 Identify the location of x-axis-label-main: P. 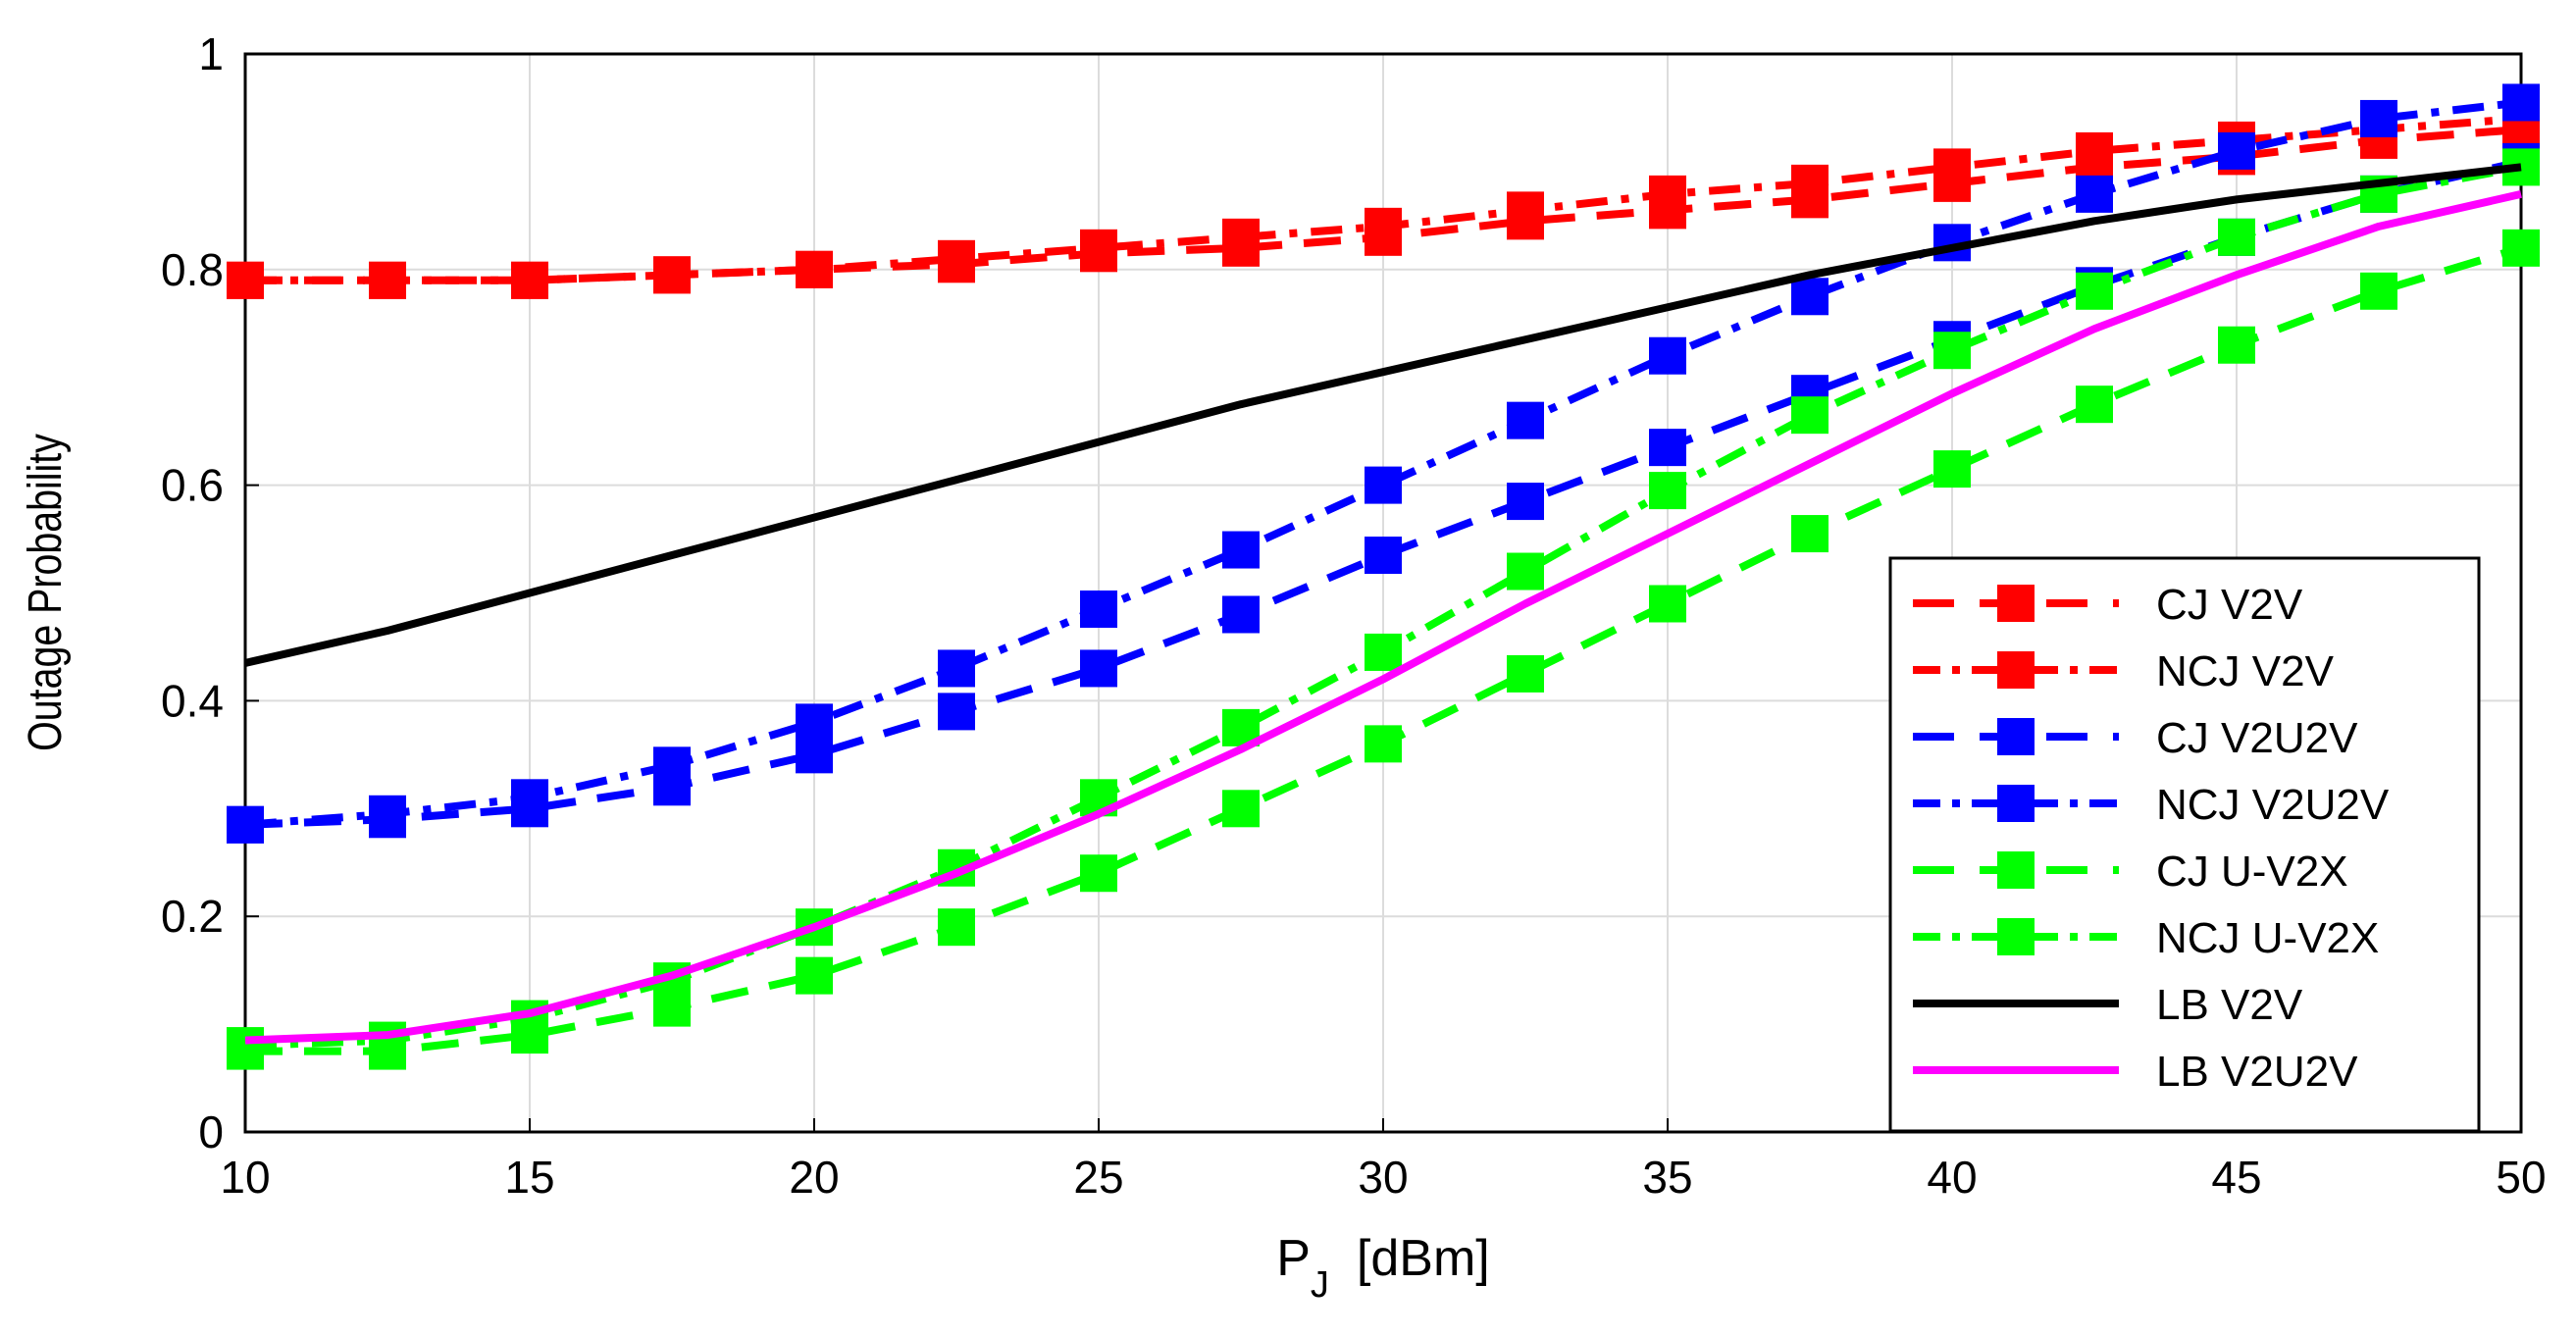
(1293, 1258).